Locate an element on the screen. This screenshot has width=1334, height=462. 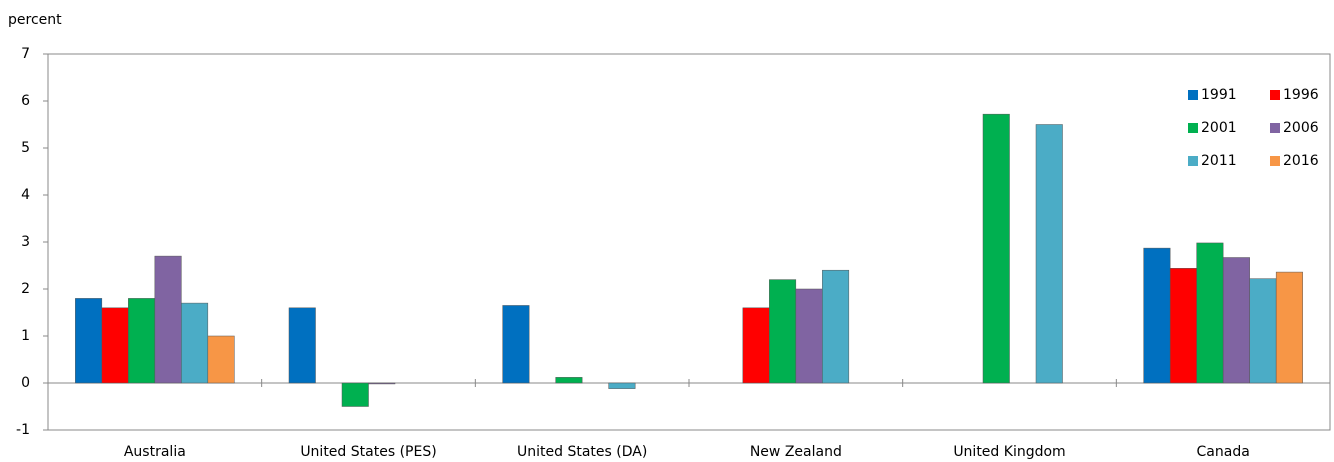
y-tick-label: 6 is located at coordinates (25, 101).